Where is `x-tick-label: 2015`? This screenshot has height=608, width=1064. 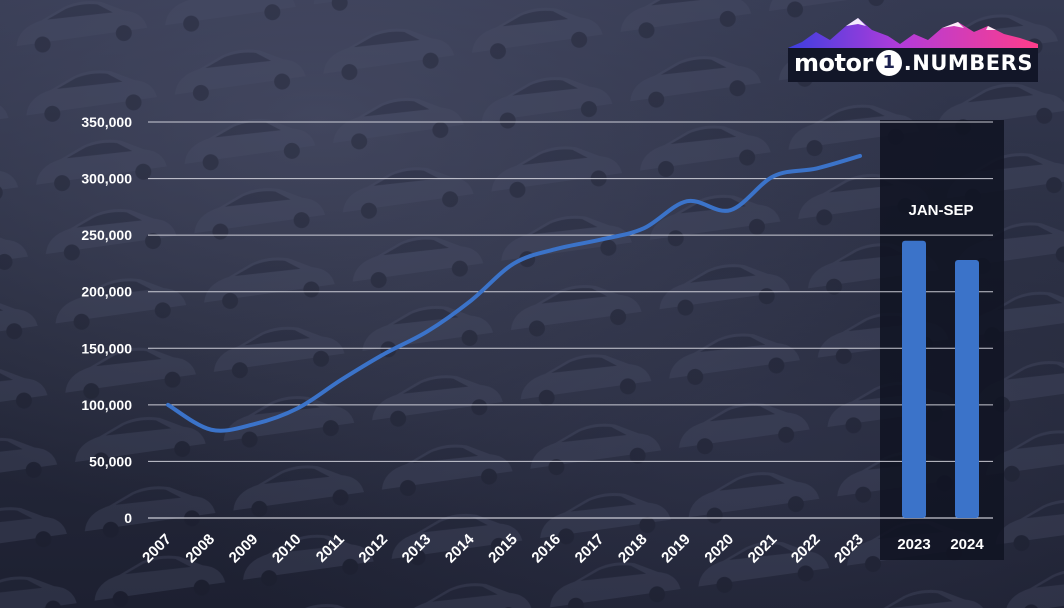
x-tick-label: 2015 is located at coordinates (503, 549).